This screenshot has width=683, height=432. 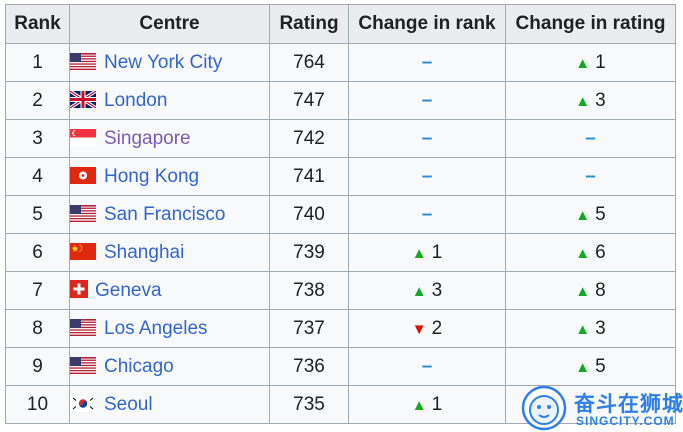 What do you see at coordinates (340, 290) in the screenshot?
I see `table-row: 7 Geneva 738 ▲ 3 ▲ 8` at bounding box center [340, 290].